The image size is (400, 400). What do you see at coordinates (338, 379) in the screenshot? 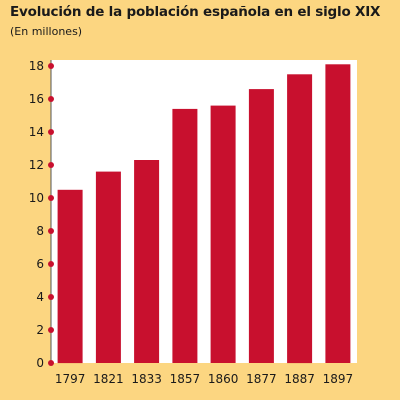
I see `x-tick-label-1897: 1897` at bounding box center [338, 379].